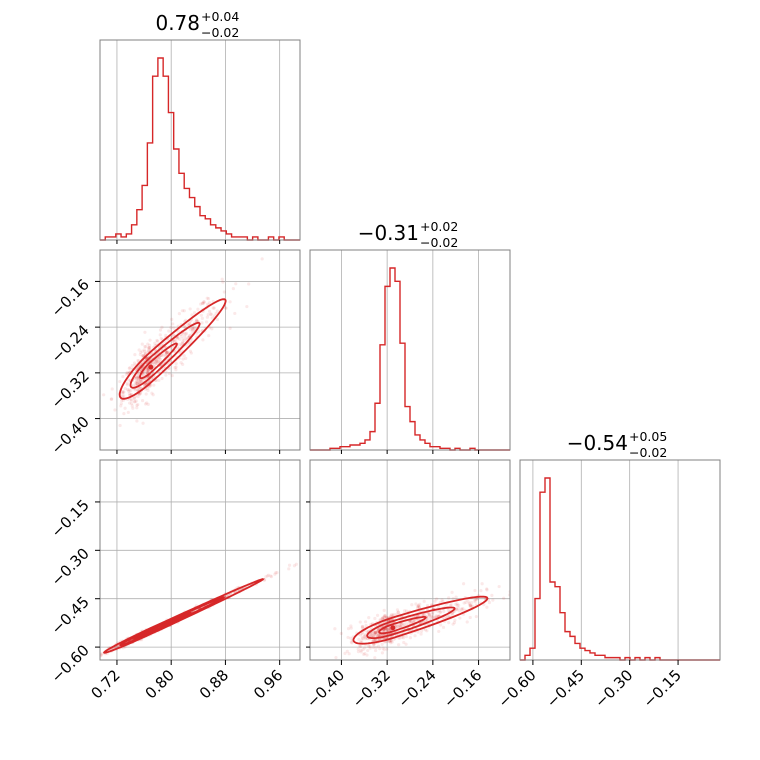 The image size is (760, 760). I want to click on title-param-0: 0.78 +0.04 −0.02, so click(197, 24).